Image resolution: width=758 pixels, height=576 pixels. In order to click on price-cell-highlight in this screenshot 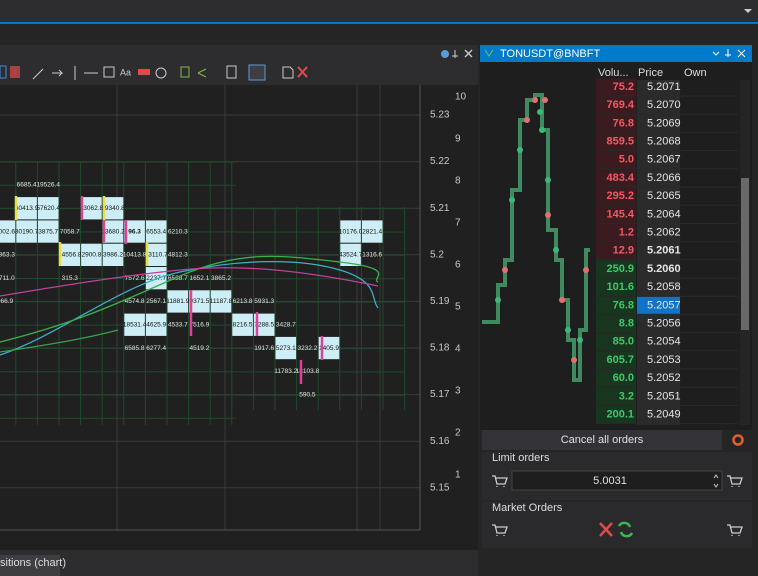, I will do `click(658, 305)`.